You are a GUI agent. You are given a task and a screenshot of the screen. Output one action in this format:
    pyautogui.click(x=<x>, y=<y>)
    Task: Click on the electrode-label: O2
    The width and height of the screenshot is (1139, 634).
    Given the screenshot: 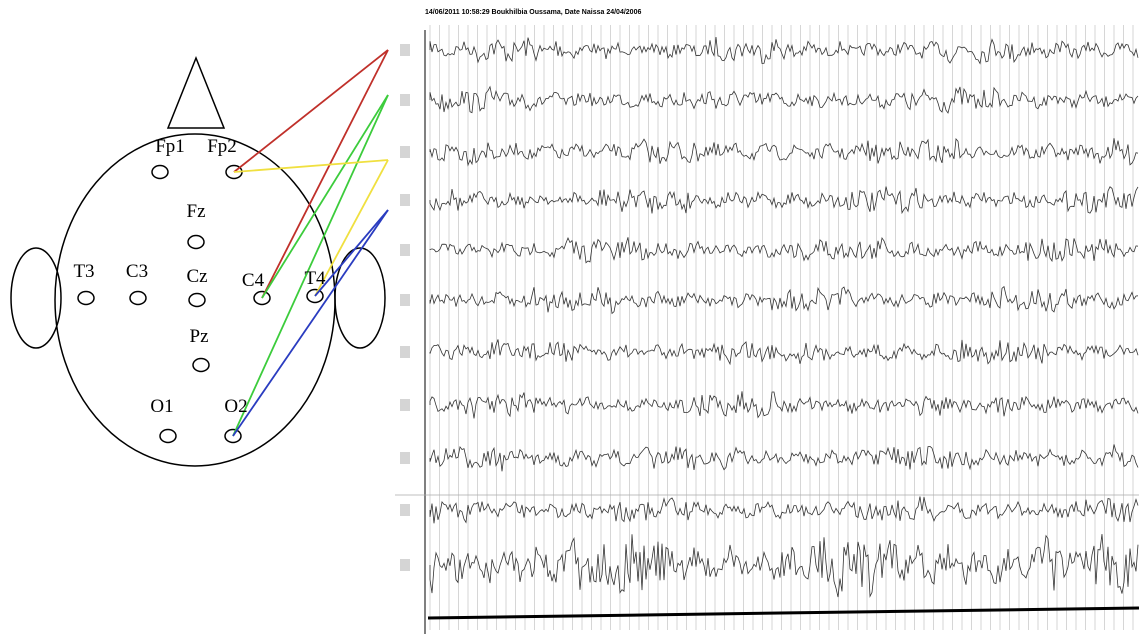 What is the action you would take?
    pyautogui.click(x=235, y=406)
    